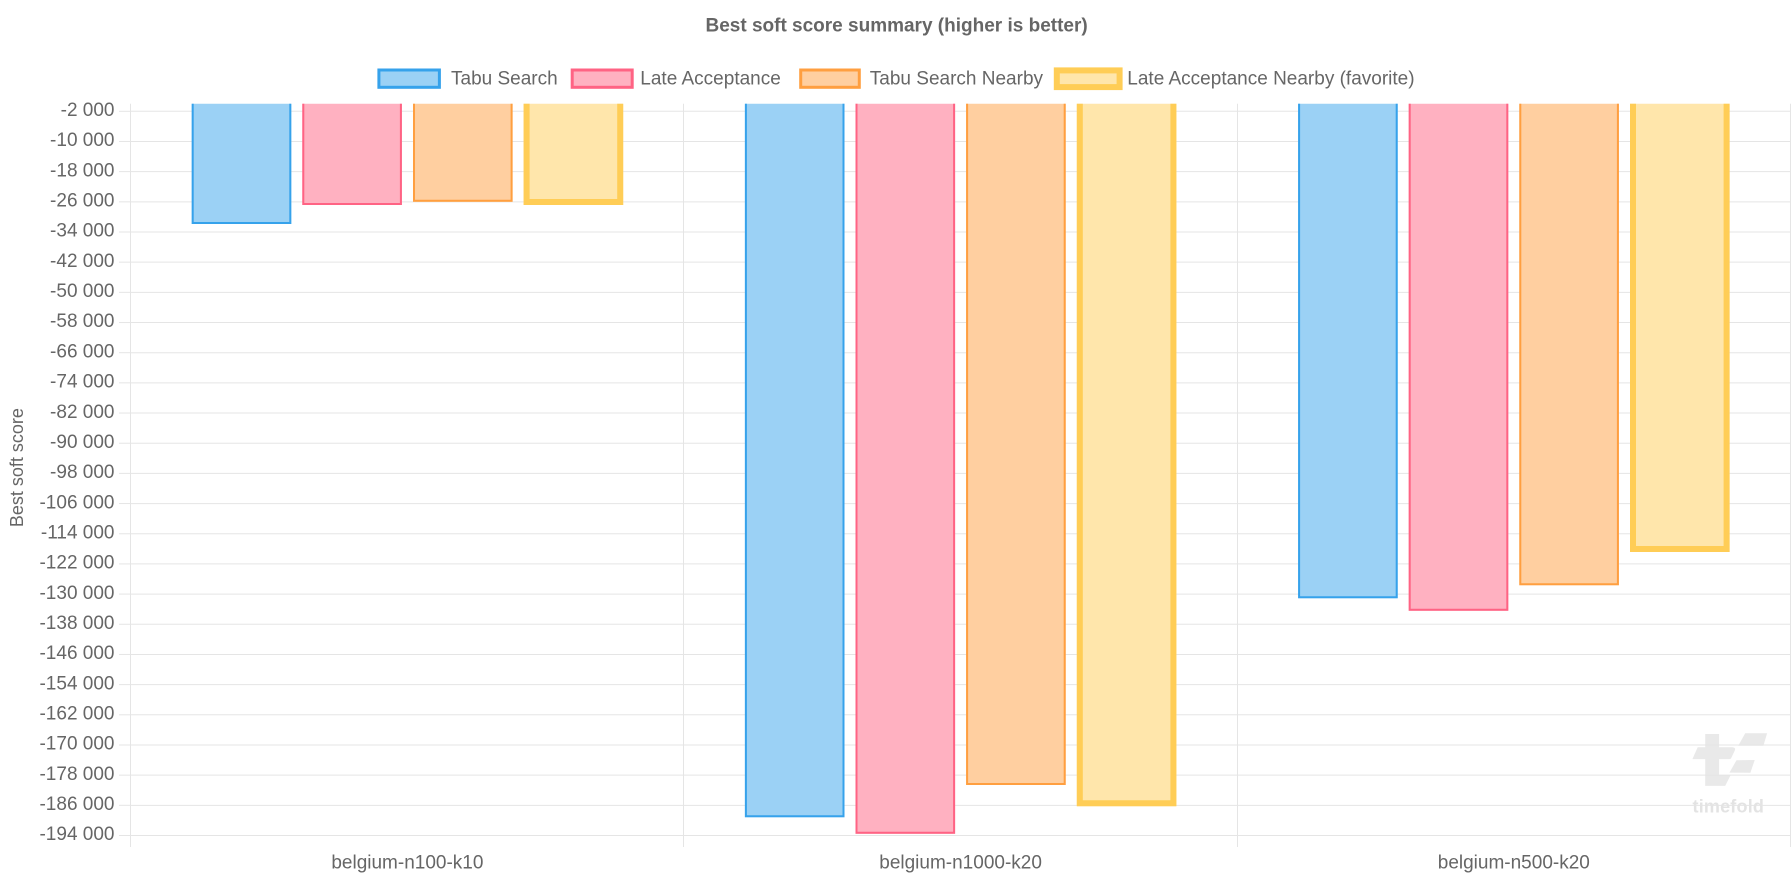 This screenshot has width=1792, height=880. What do you see at coordinates (504, 78) in the screenshot?
I see `svg-text: Tabu Search` at bounding box center [504, 78].